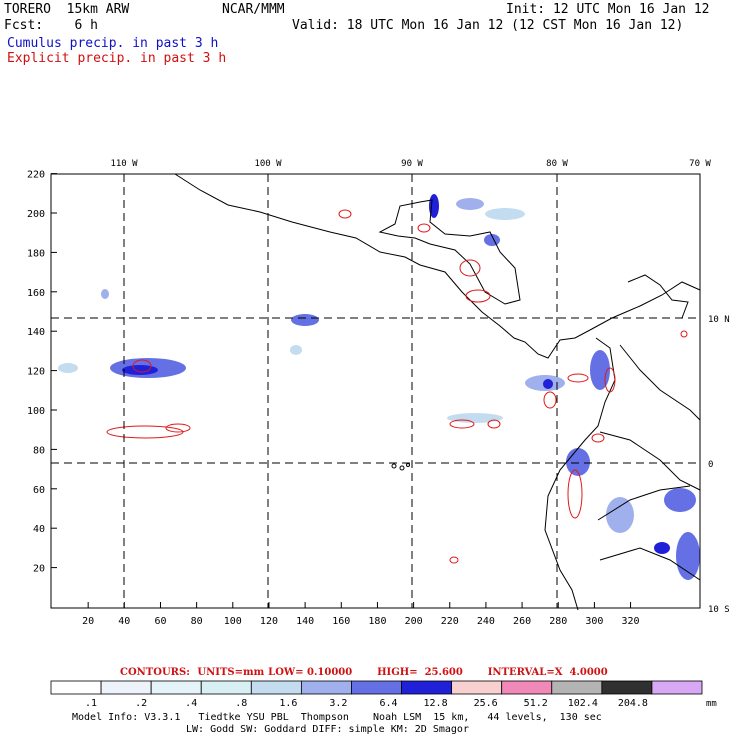 Image resolution: width=740 pixels, height=740 pixels. What do you see at coordinates (197, 621) in the screenshot?
I see `x-tick-label: 80` at bounding box center [197, 621].